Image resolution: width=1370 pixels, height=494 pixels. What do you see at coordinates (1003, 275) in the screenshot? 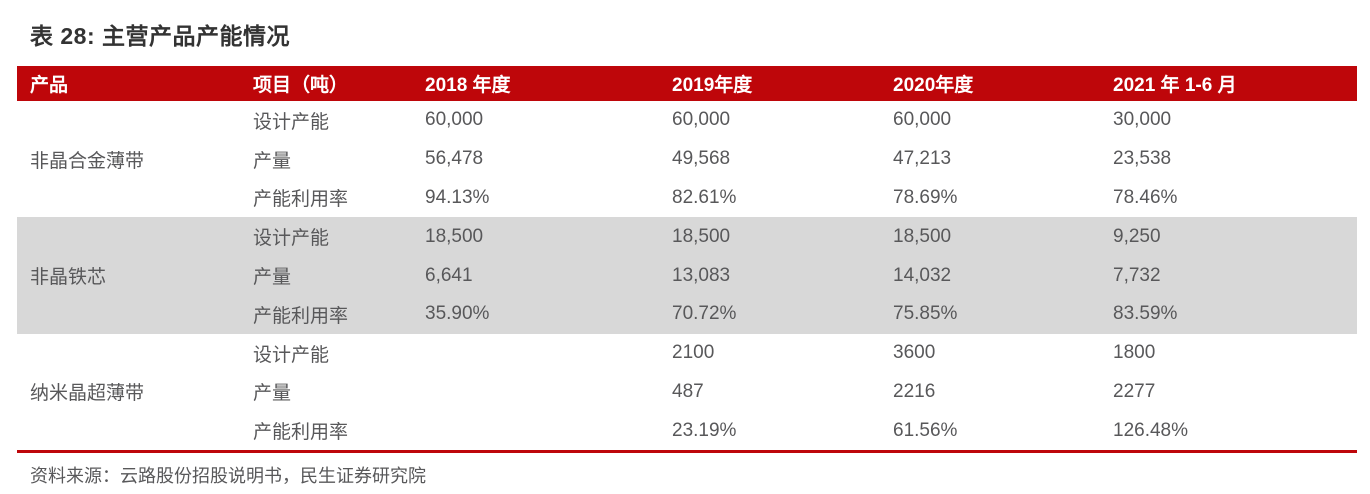
I see `value-cell: 14,032` at bounding box center [1003, 275].